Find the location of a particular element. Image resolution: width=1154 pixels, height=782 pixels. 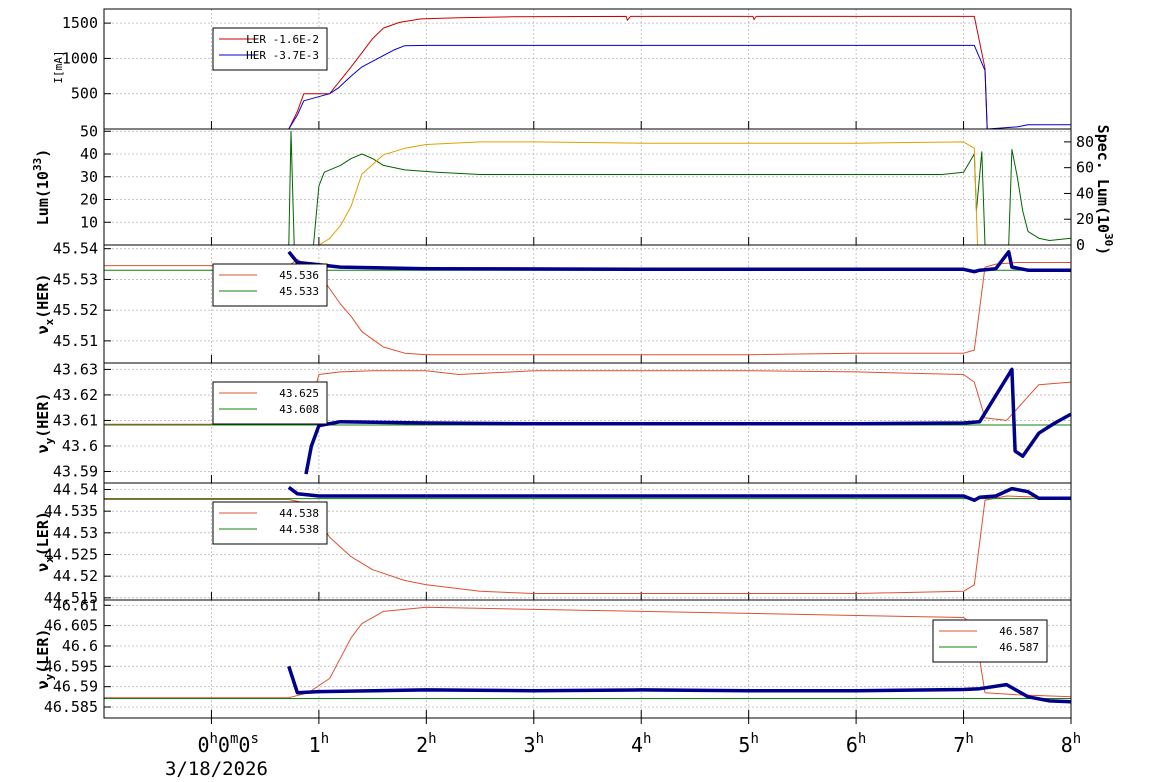

y-tick-label: 46.6 is located at coordinates (80, 646).